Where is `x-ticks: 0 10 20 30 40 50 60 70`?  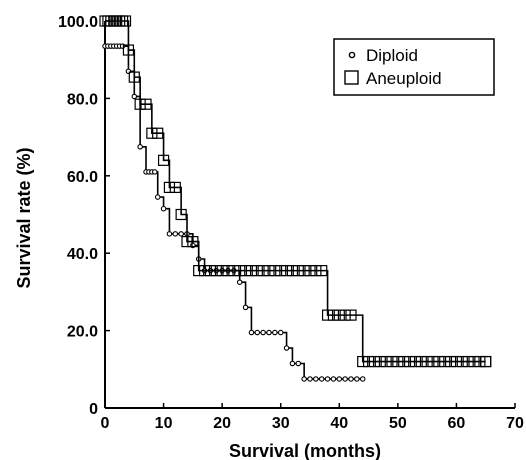
x-ticks: 0 10 20 30 40 50 60 70 is located at coordinates (312, 417).